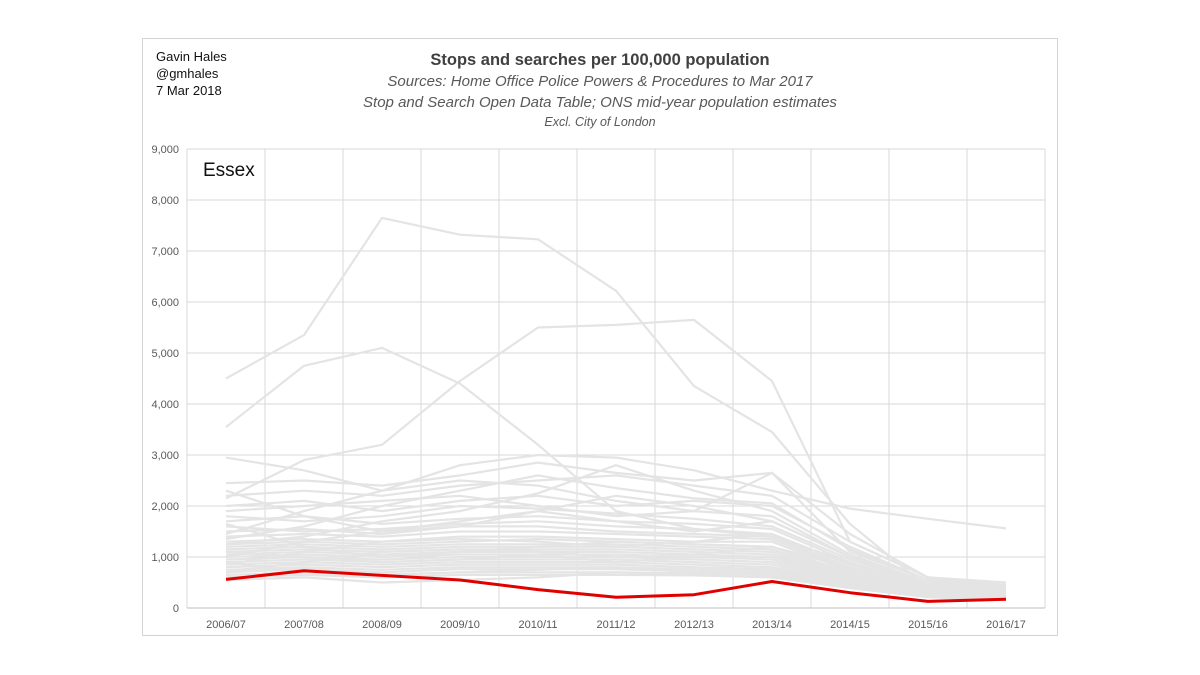 The height and width of the screenshot is (675, 1200). What do you see at coordinates (165, 201) in the screenshot?
I see `y-tick-label-8: 8,000` at bounding box center [165, 201].